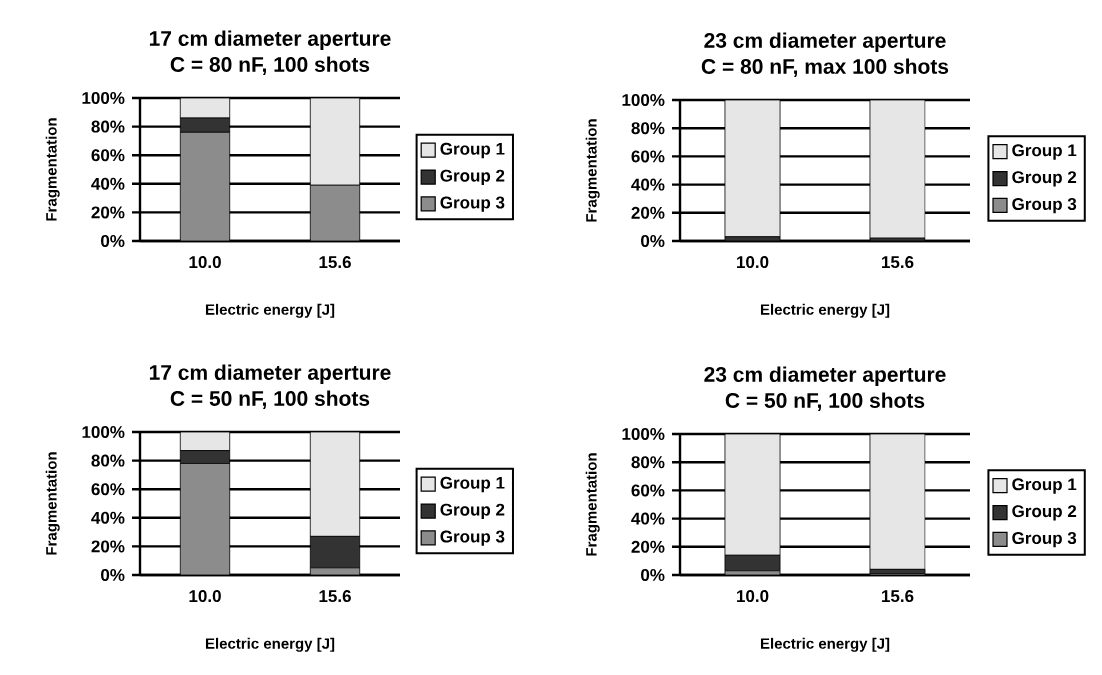 The width and height of the screenshot is (1102, 675). What do you see at coordinates (270, 65) in the screenshot?
I see `chart-subtitle: C = 80 nF, 100 shots` at bounding box center [270, 65].